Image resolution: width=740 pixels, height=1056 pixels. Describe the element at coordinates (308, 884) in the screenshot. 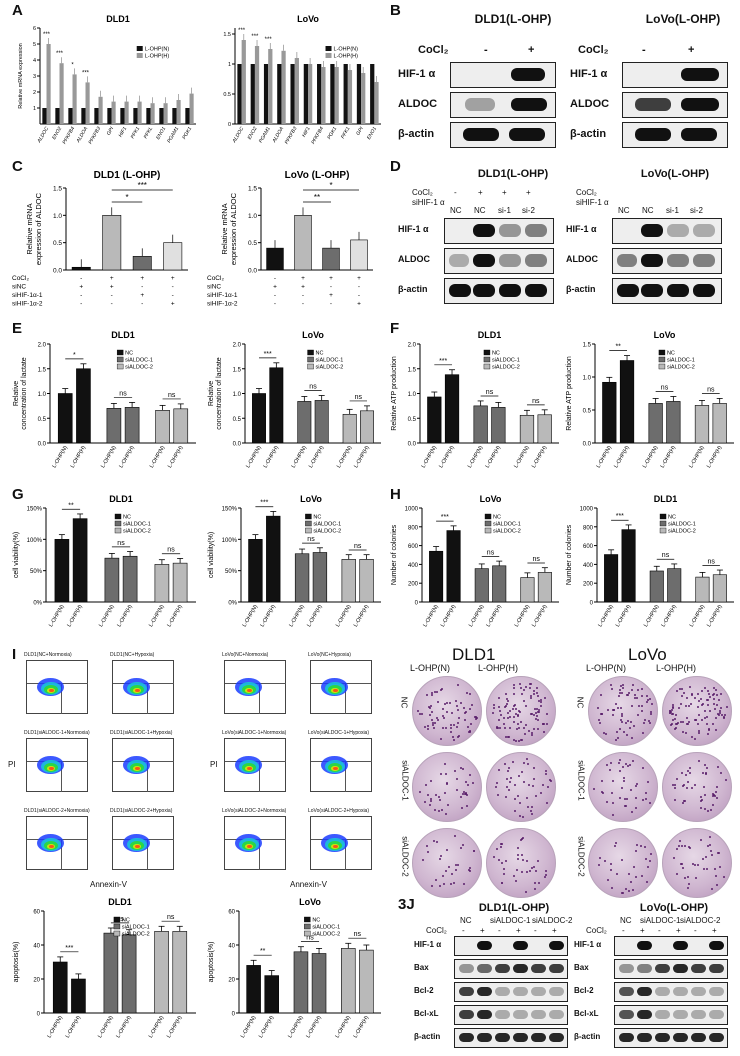

I see `flow-xlabel-2: Annexin-V` at that location.